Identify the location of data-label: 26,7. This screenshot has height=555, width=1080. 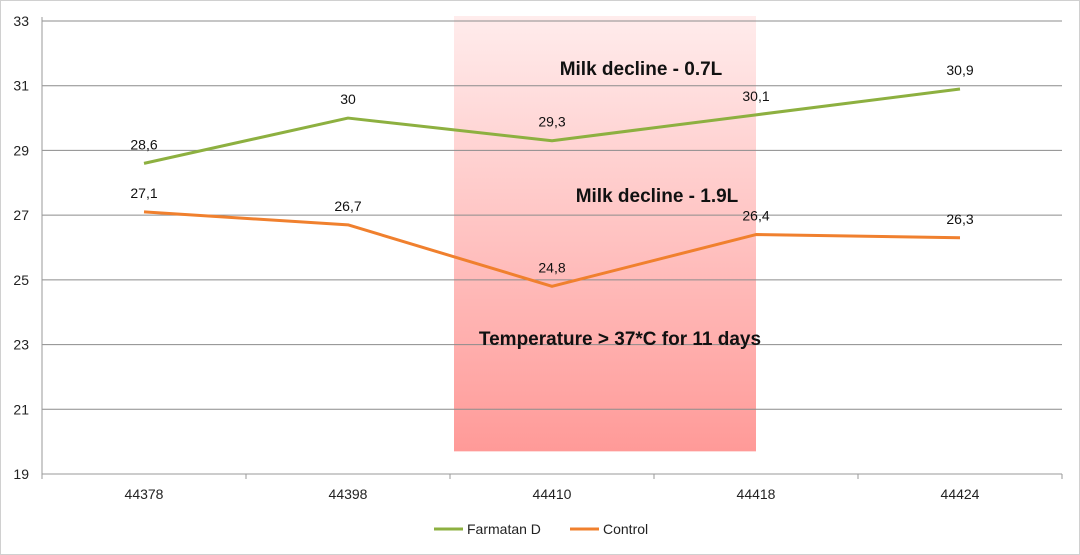
(347, 206).